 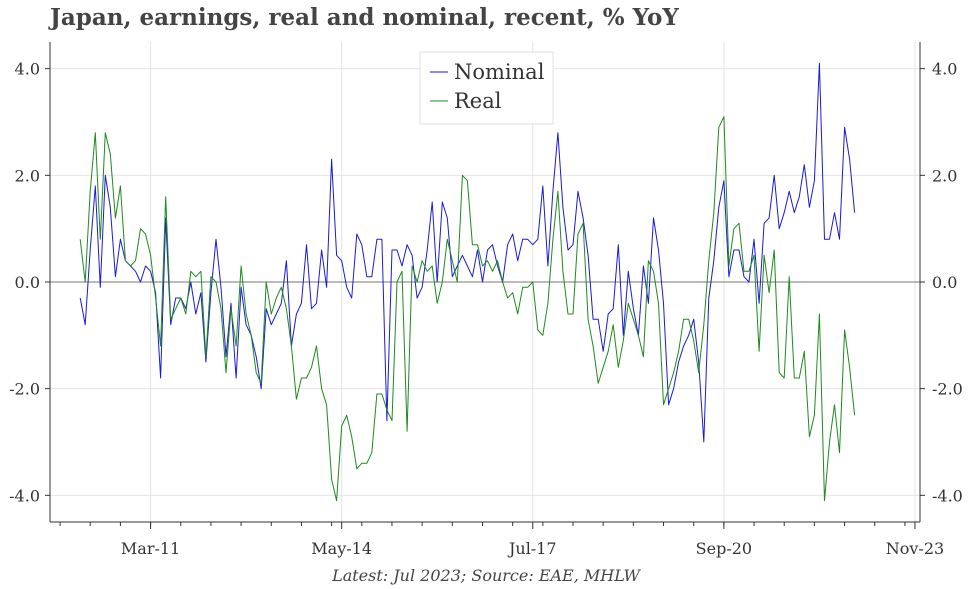 I want to click on legend-box, so click(x=486, y=88).